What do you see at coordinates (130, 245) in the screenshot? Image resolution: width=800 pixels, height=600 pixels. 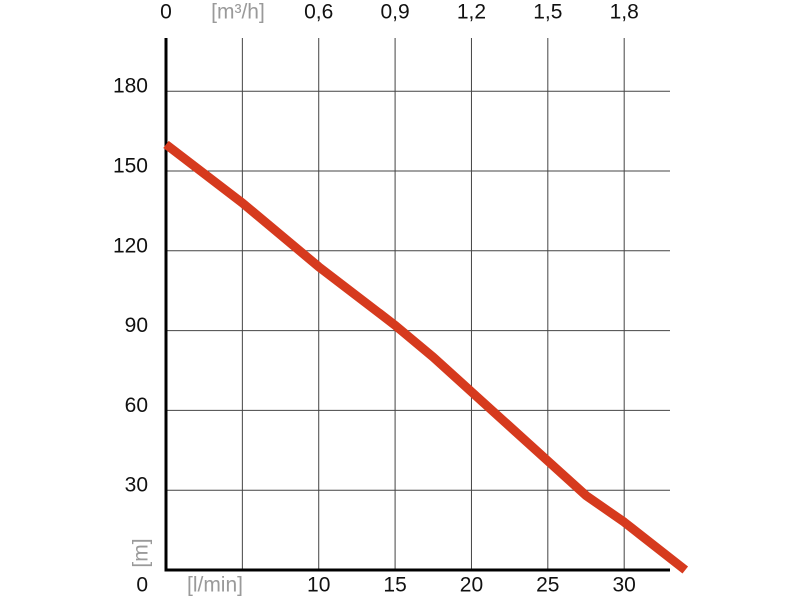 I see `y-tick-label: 120` at bounding box center [130, 245].